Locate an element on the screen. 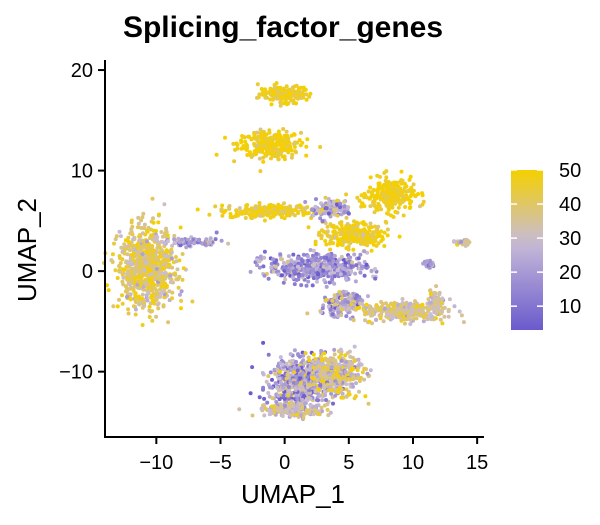 The width and height of the screenshot is (600, 525). x-axis-ticks: −10 −5 0 5 10 15 is located at coordinates (313, 455).